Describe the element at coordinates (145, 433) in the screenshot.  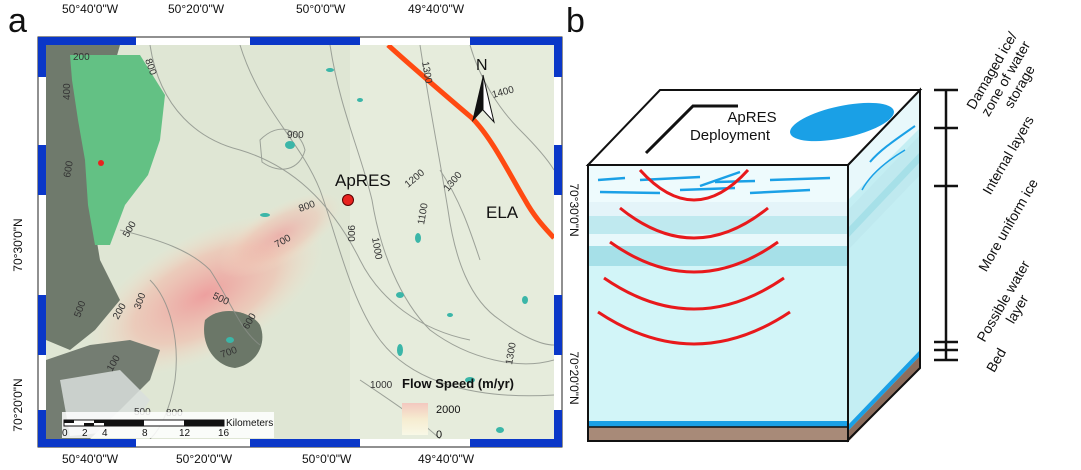
I see `scale-tick: 8` at that location.